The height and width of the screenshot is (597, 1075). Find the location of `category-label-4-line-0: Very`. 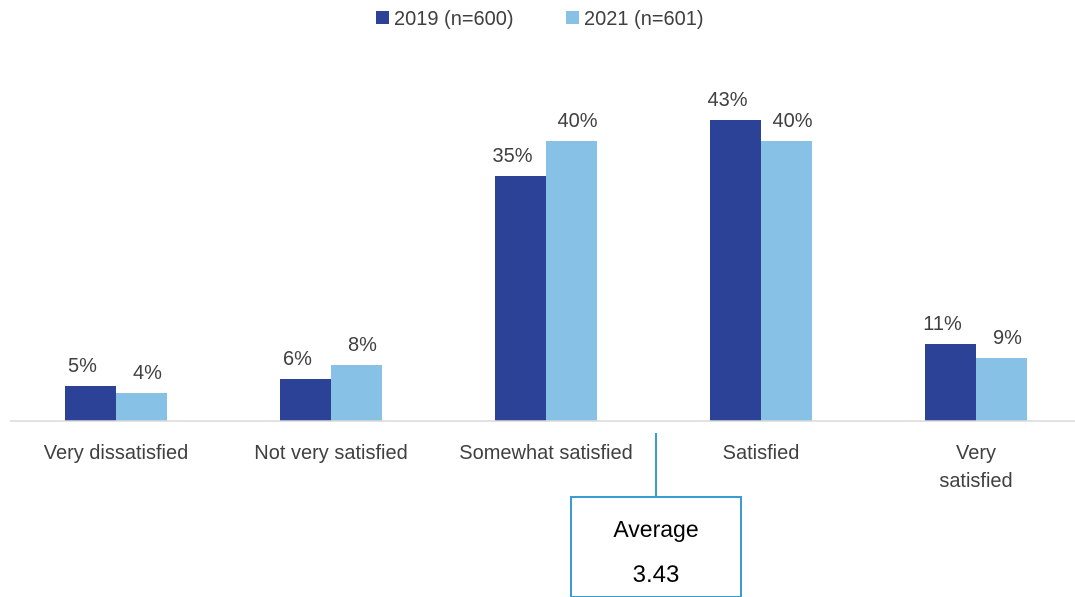

category-label-4-line-0: Very is located at coordinates (976, 453).